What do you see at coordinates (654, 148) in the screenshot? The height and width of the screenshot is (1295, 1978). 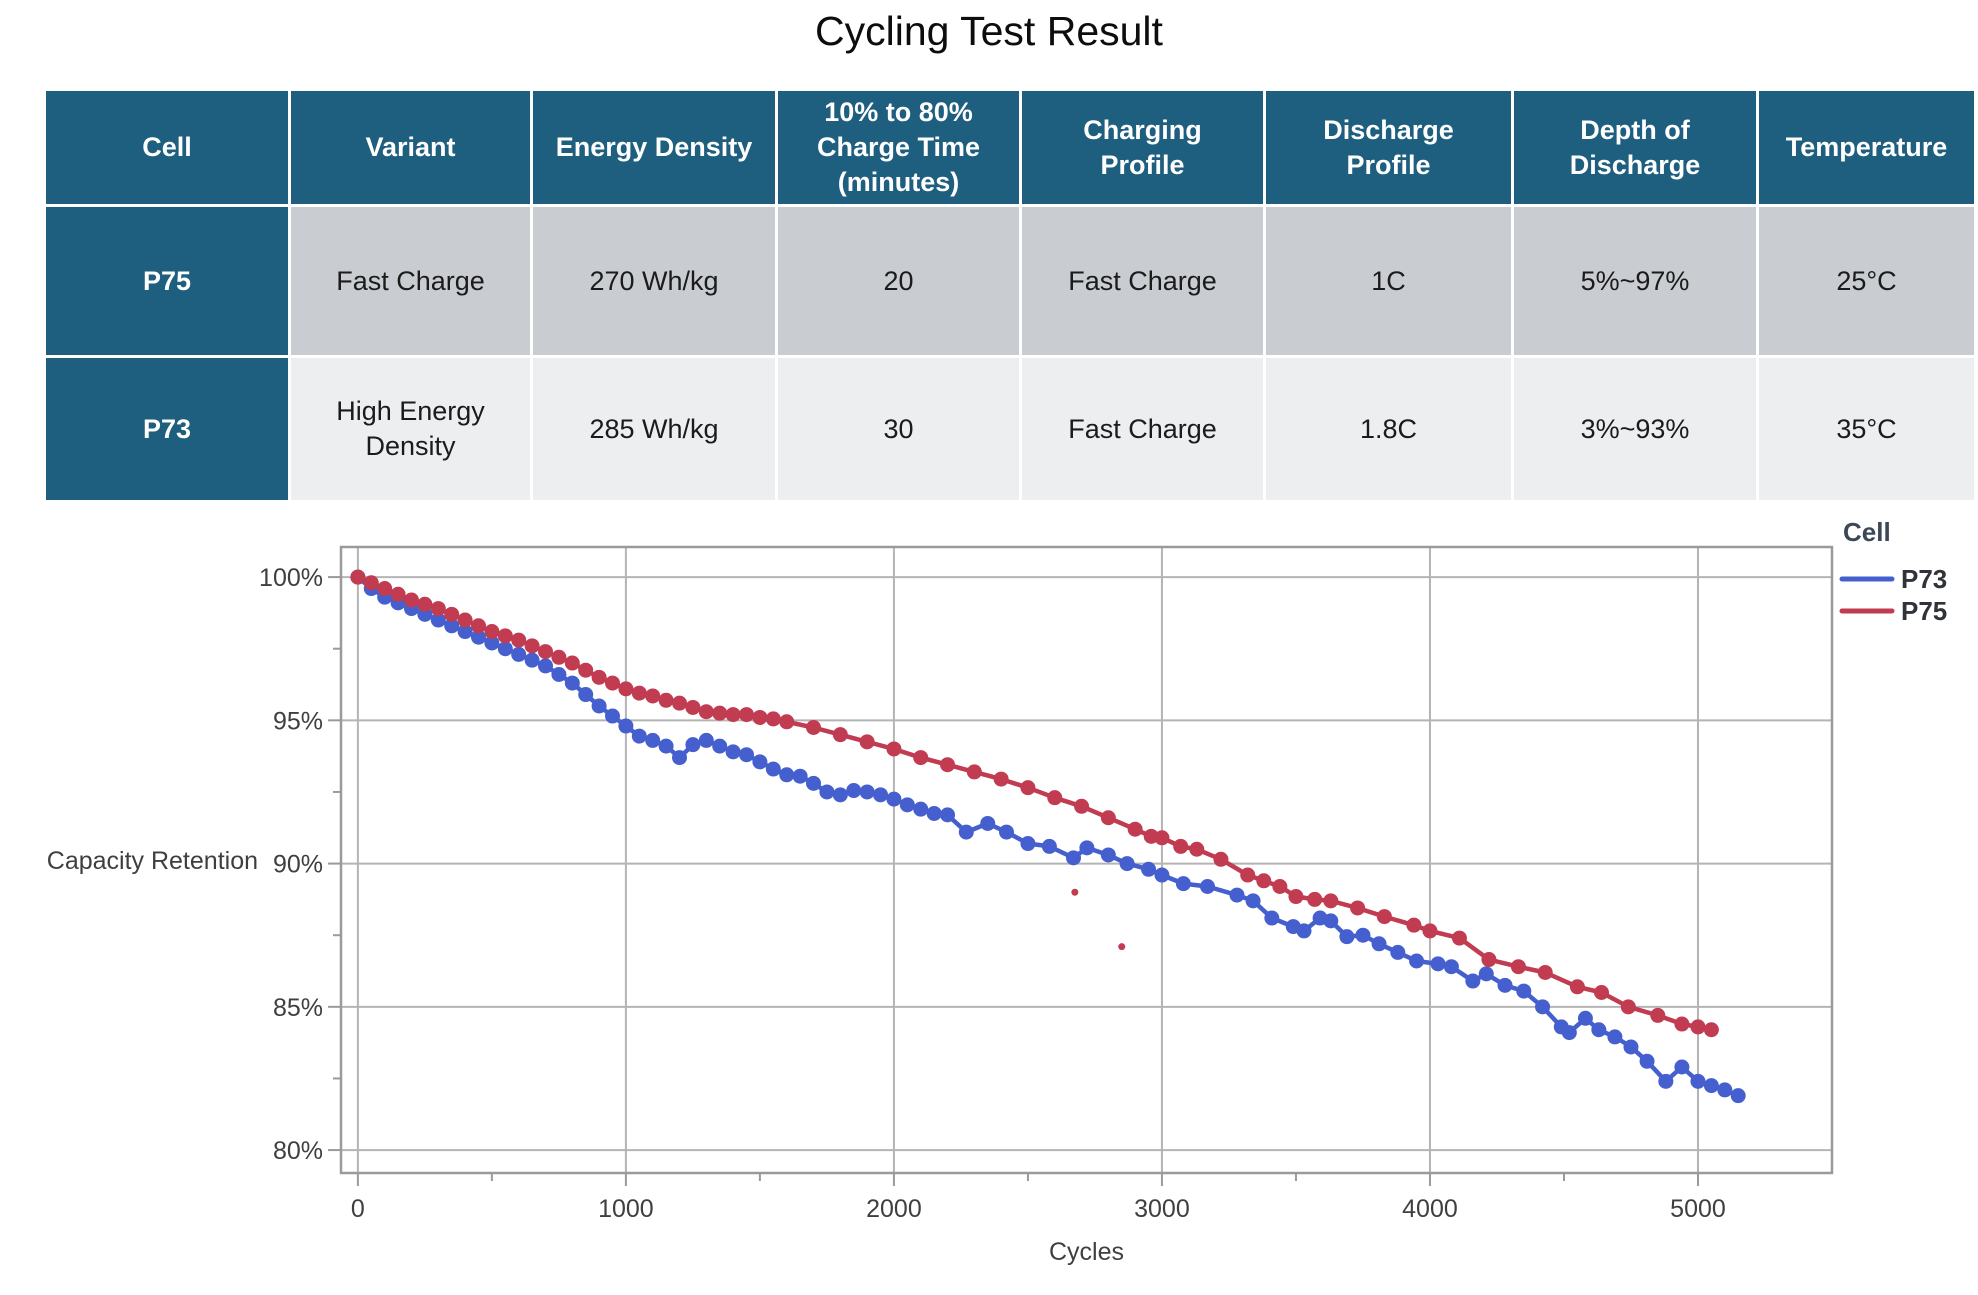 I see `col-header-energy-density: Energy Density` at bounding box center [654, 148].